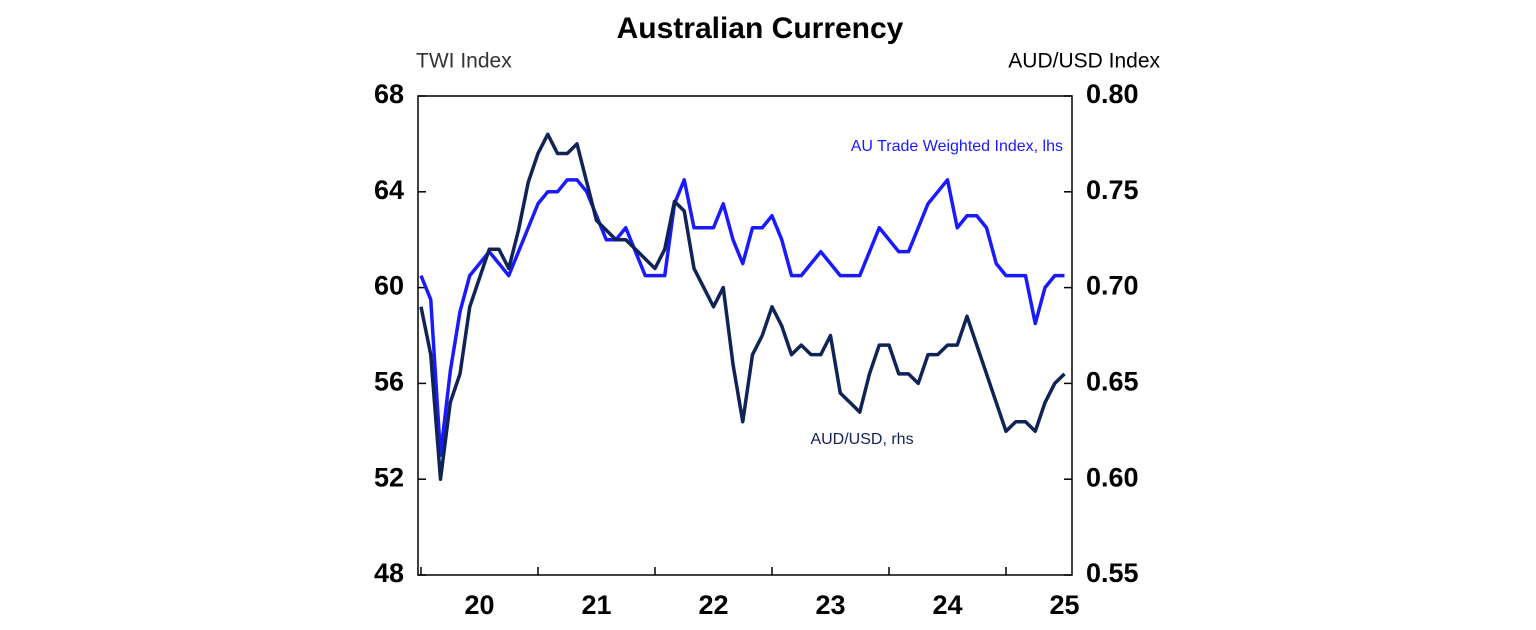 The width and height of the screenshot is (1536, 630). What do you see at coordinates (1112, 477) in the screenshot?
I see `y2-tick-label: 0.60` at bounding box center [1112, 477].